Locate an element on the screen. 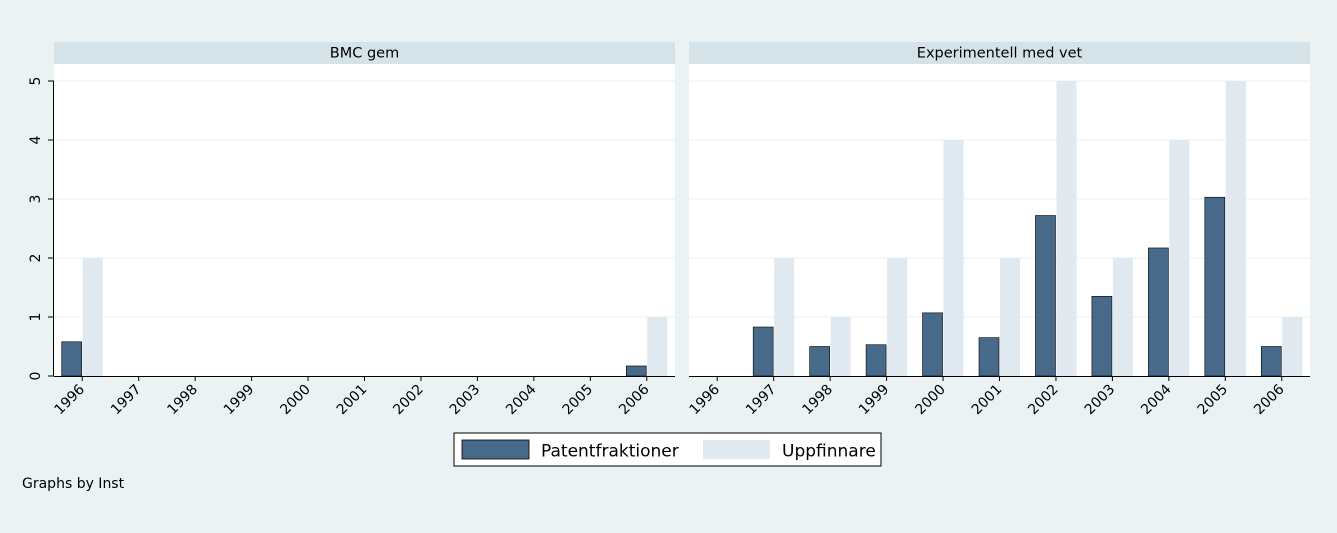  bar-uppfinnare-2002 is located at coordinates (1066, 228).